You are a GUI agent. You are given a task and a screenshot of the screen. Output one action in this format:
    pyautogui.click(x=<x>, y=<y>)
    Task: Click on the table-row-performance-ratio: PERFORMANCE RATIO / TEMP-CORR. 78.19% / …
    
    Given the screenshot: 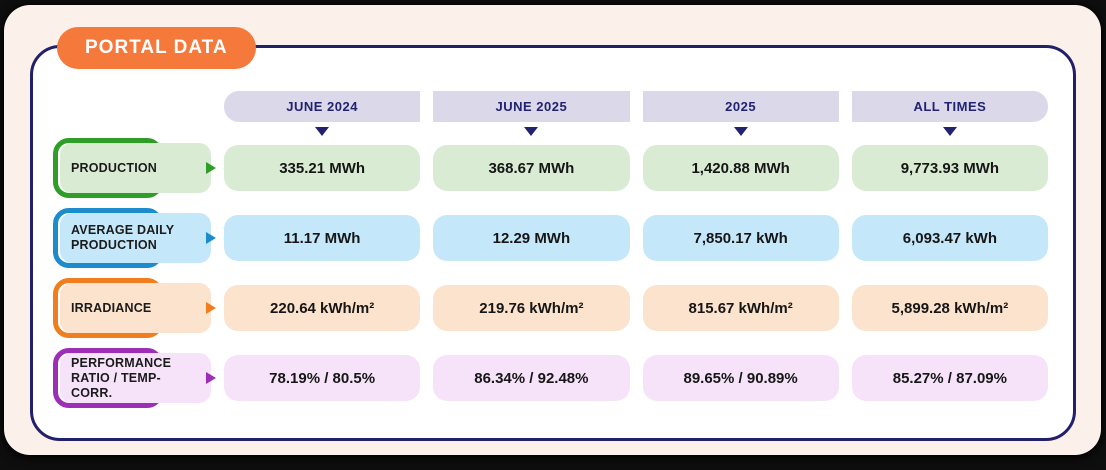 What is the action you would take?
    pyautogui.click(x=550, y=378)
    